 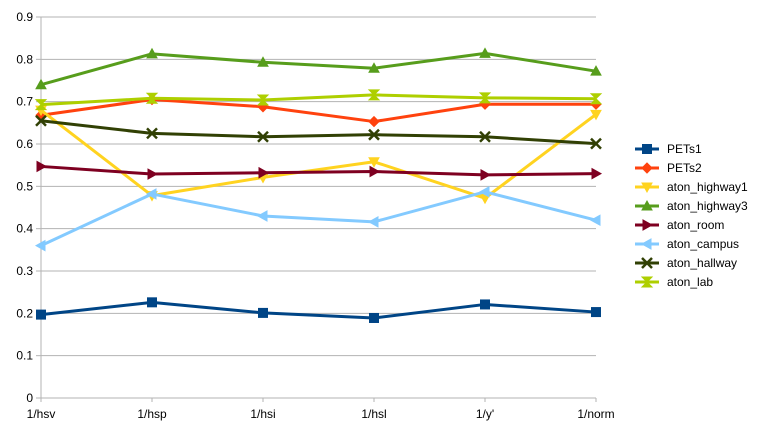 I want to click on series-aton_campus, so click(x=317, y=218).